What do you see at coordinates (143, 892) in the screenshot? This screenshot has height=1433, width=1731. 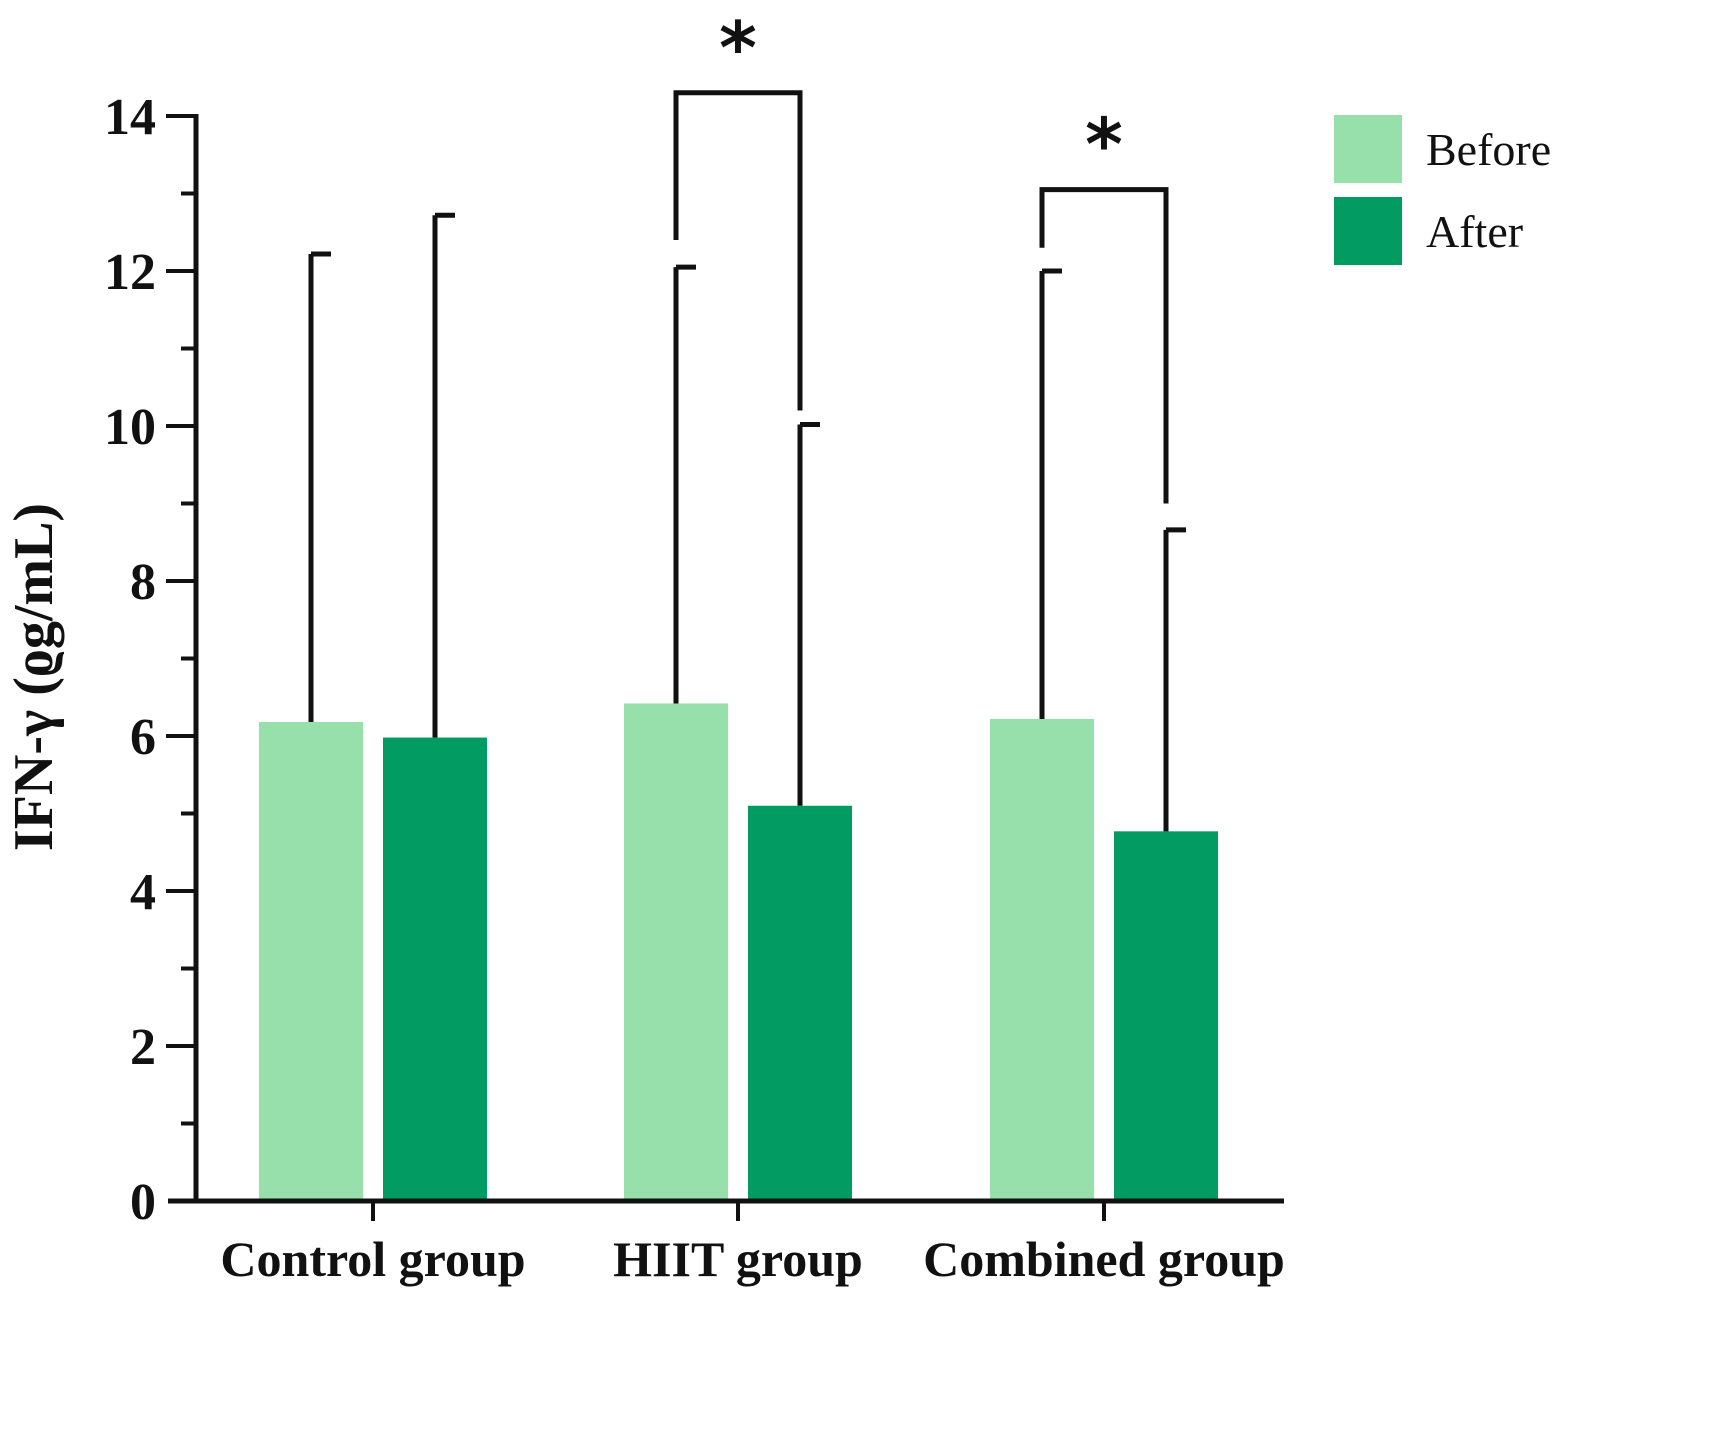 I see `y-tick-label: 4` at bounding box center [143, 892].